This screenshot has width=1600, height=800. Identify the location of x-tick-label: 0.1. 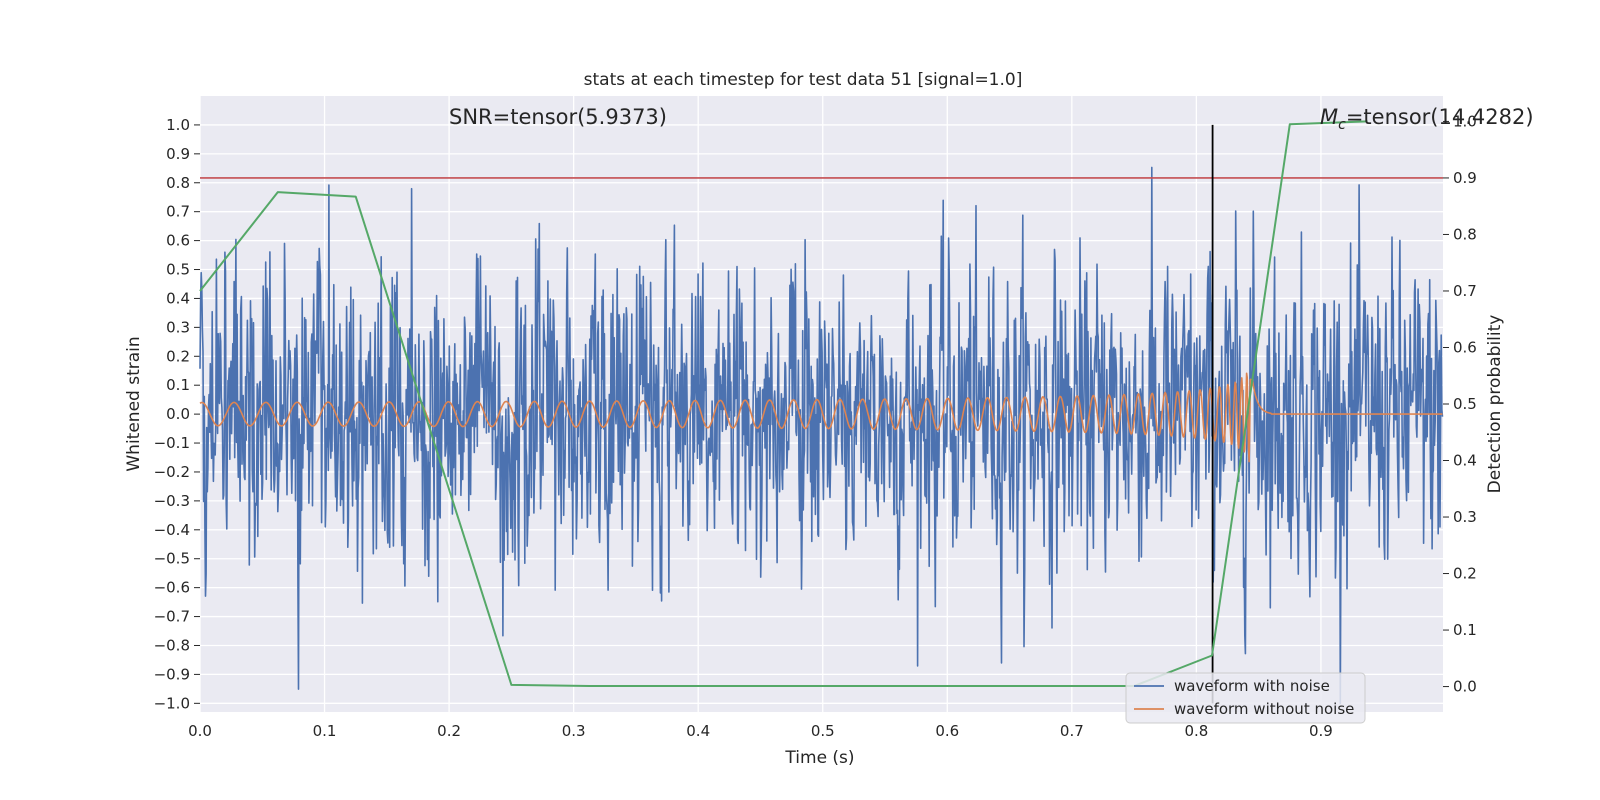
(325, 731).